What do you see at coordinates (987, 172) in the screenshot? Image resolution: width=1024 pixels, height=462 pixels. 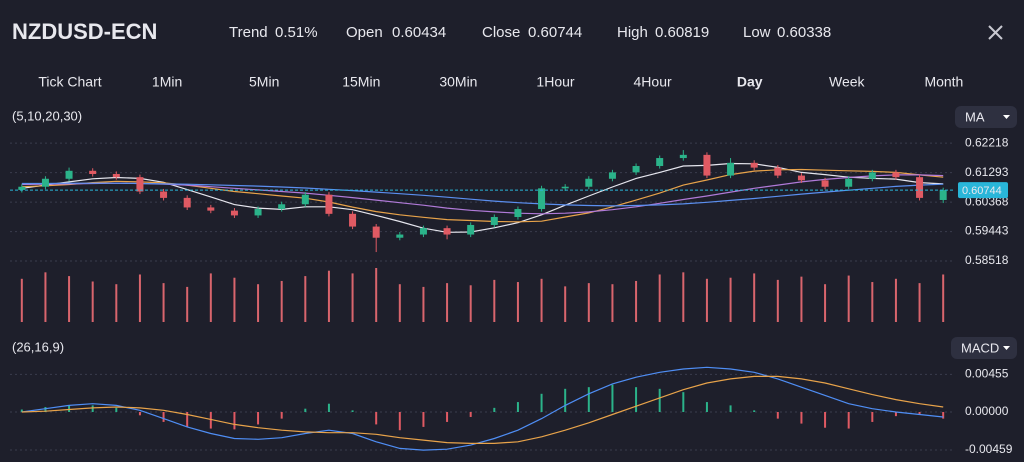 I see `y-tick-label: 0.61293` at bounding box center [987, 172].